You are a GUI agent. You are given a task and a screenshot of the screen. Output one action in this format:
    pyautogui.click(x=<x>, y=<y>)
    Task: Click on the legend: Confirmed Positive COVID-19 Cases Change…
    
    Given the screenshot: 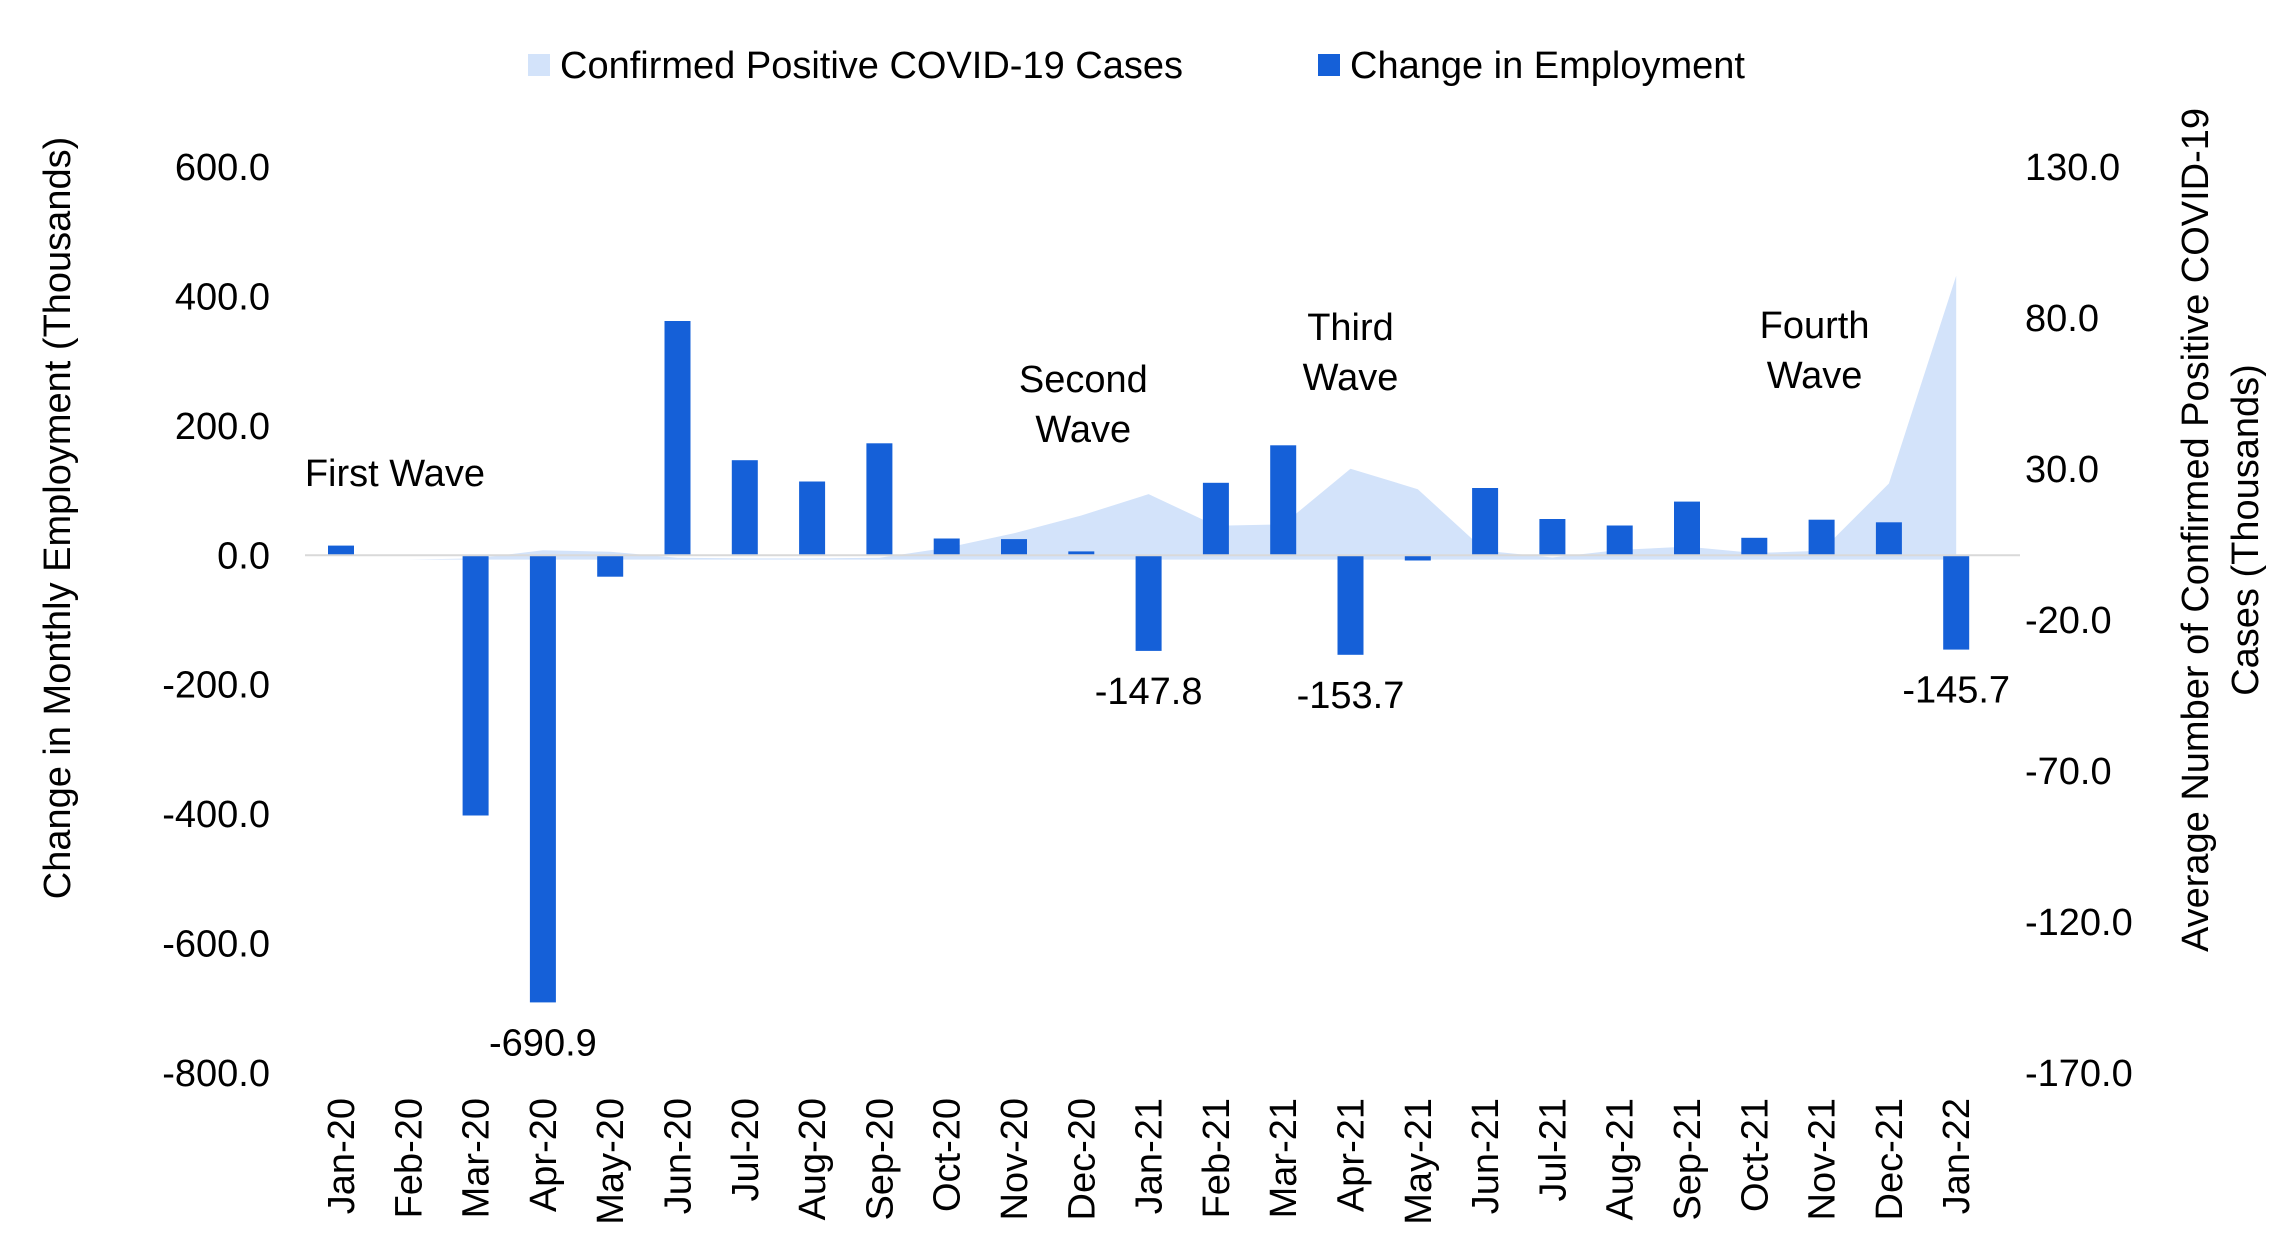 What is the action you would take?
    pyautogui.click(x=1136, y=66)
    